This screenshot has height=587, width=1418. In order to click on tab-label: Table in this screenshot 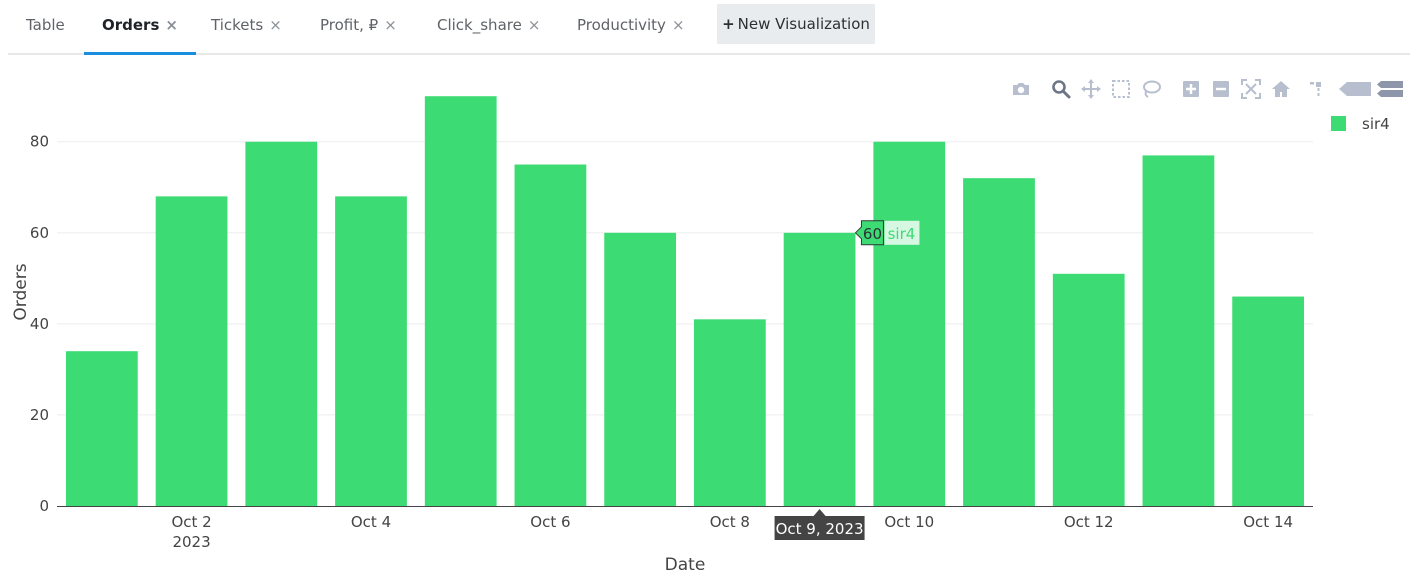, I will do `click(45, 25)`.